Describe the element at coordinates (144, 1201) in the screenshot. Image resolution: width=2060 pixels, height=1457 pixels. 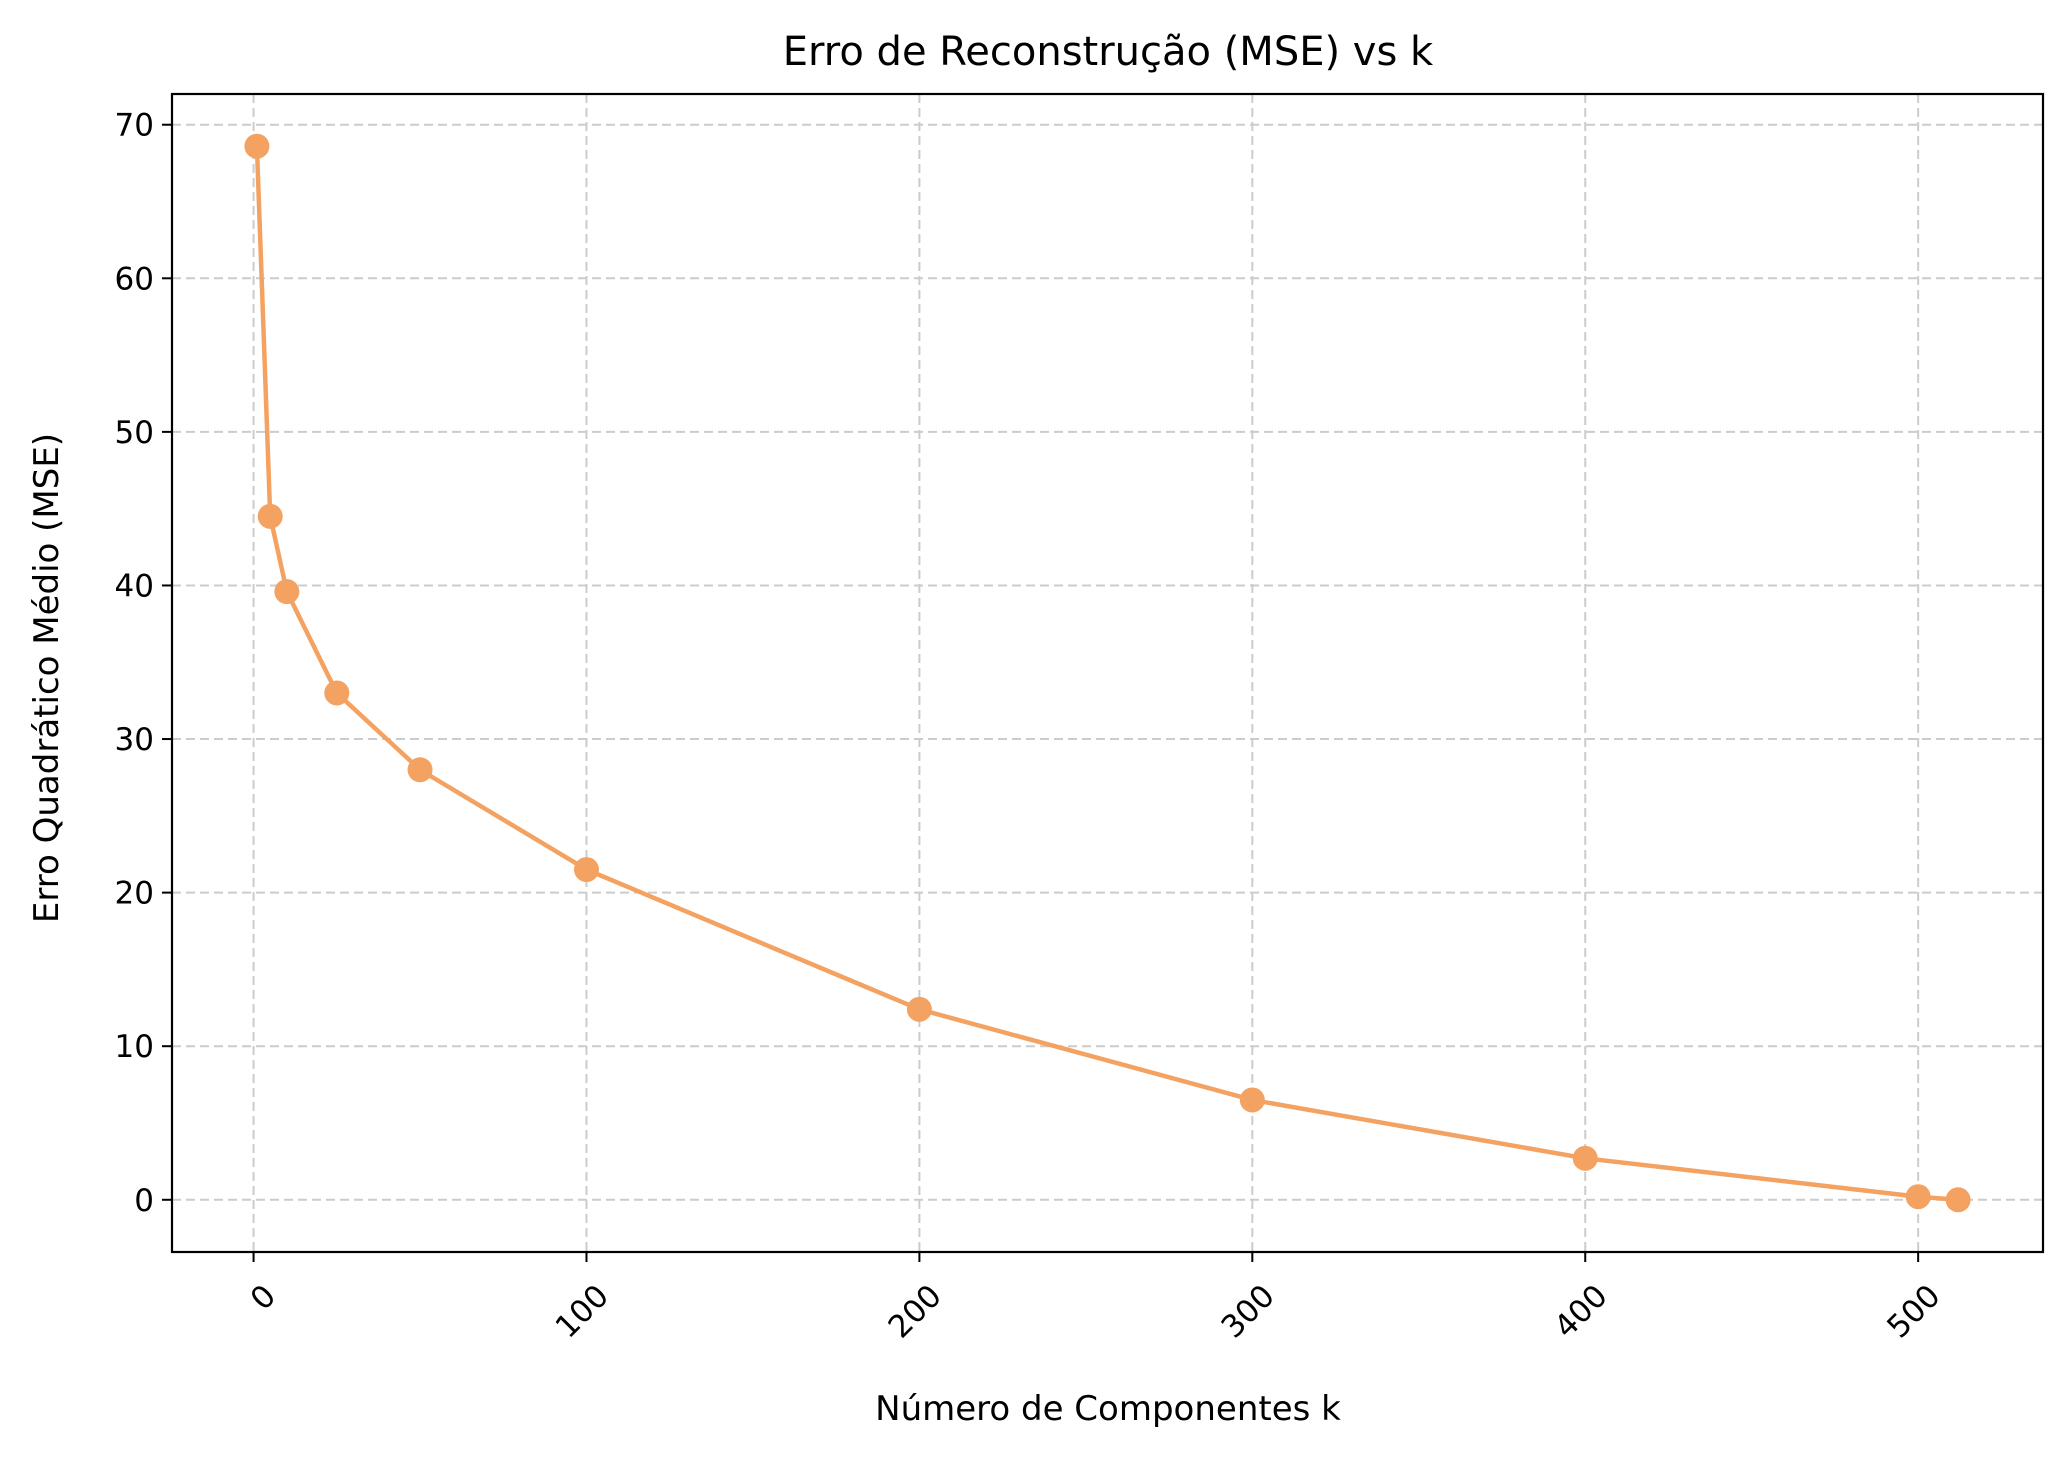
I see `y-tick-label: 0` at that location.